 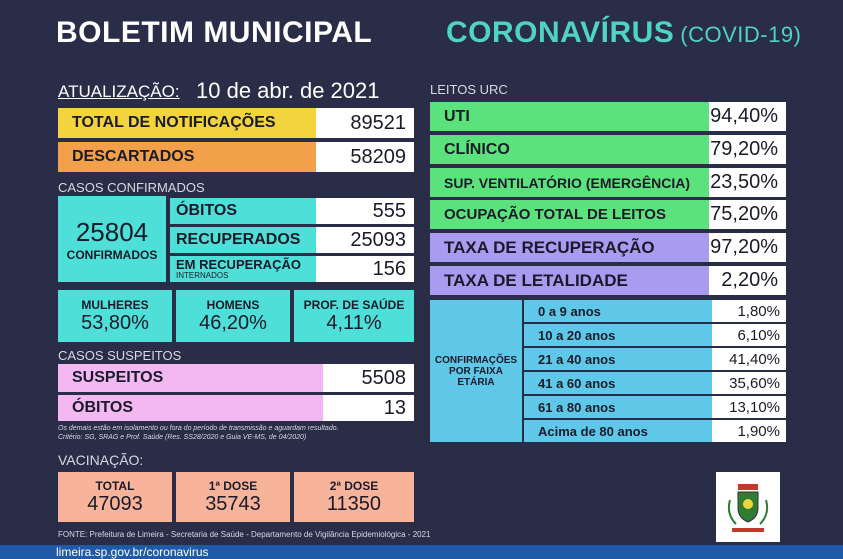 I want to click on faixa-value: 41,40%, so click(x=748, y=359).